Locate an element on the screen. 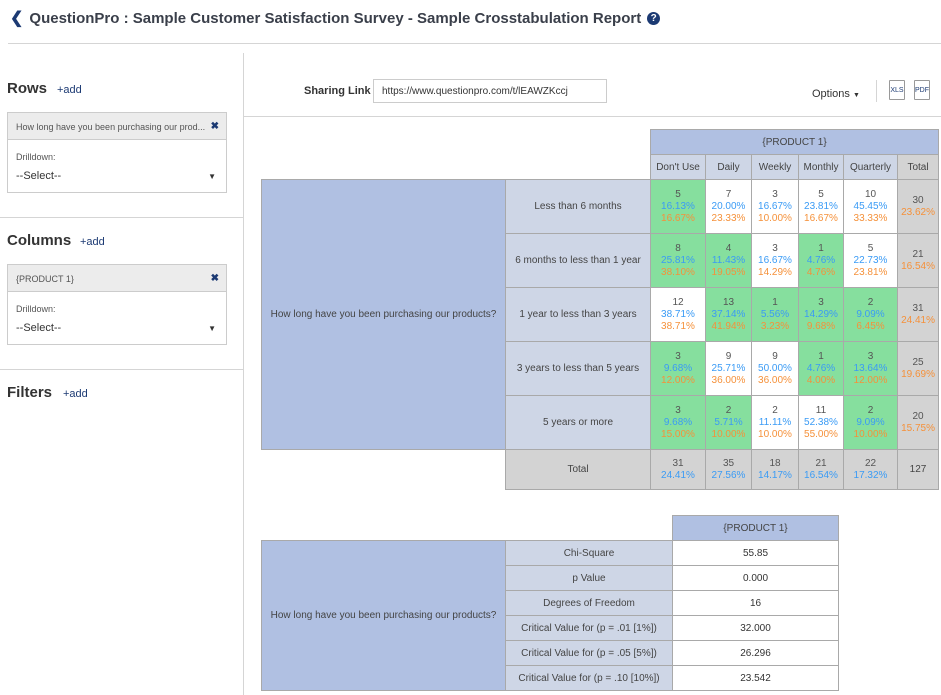 This screenshot has width=941, height=695. column-percent: 9.68% is located at coordinates (678, 422).